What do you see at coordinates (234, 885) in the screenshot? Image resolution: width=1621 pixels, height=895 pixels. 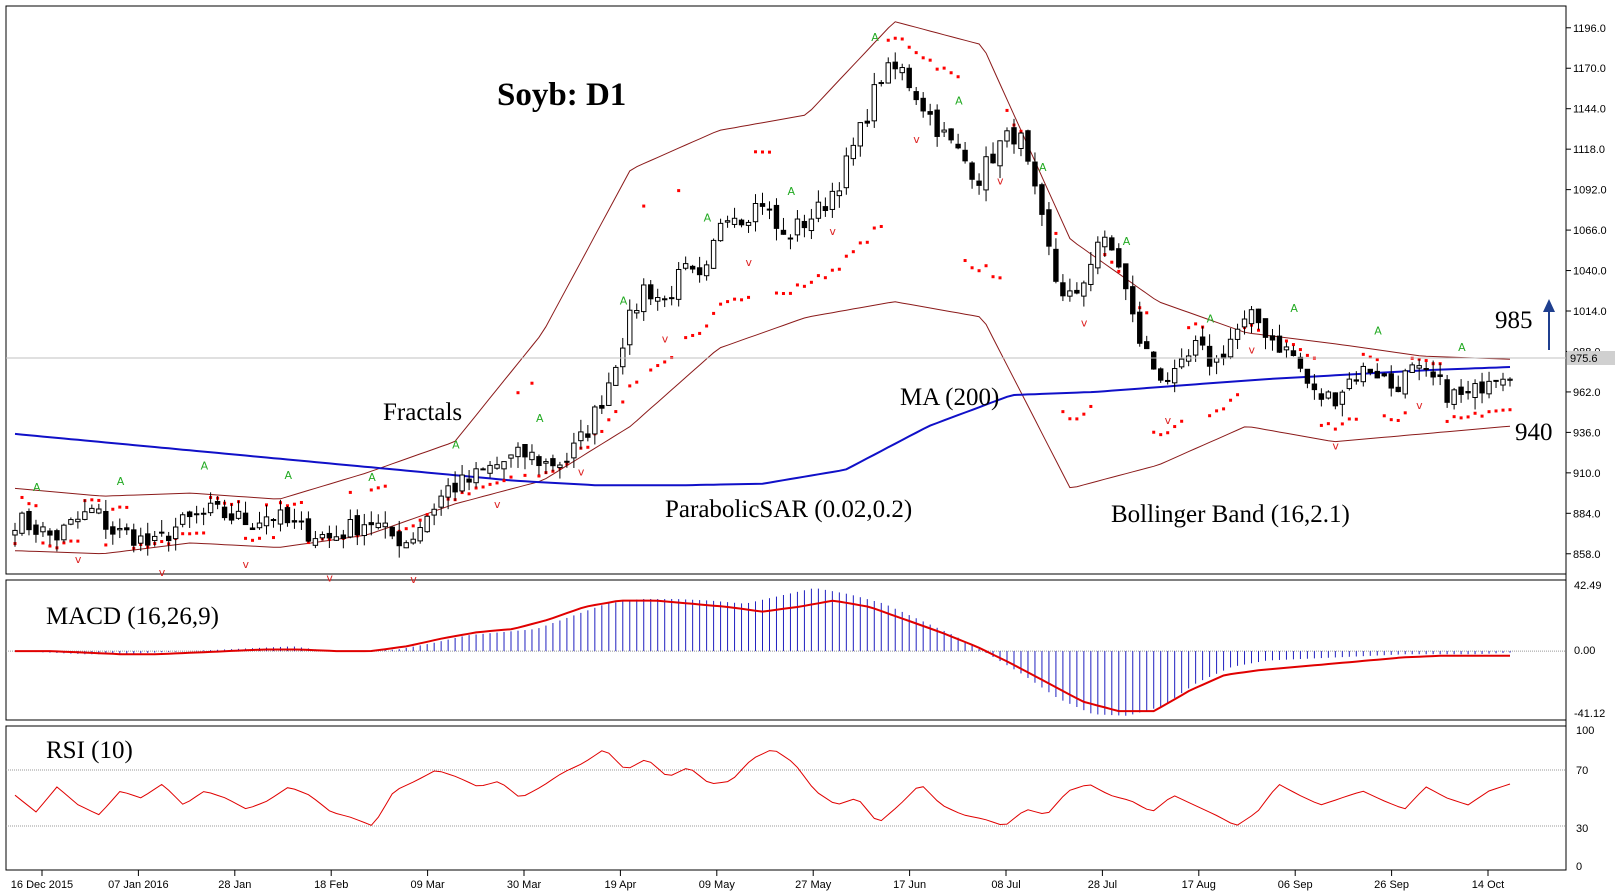 I see `date-tick-label: 28 Jan` at bounding box center [234, 885].